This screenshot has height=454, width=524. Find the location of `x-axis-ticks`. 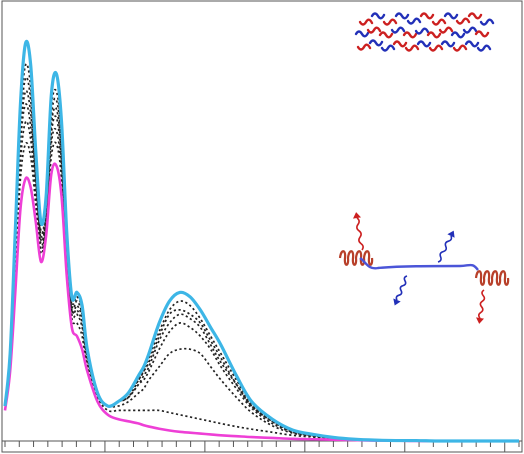

x-axis-ticks is located at coordinates (262, 446).